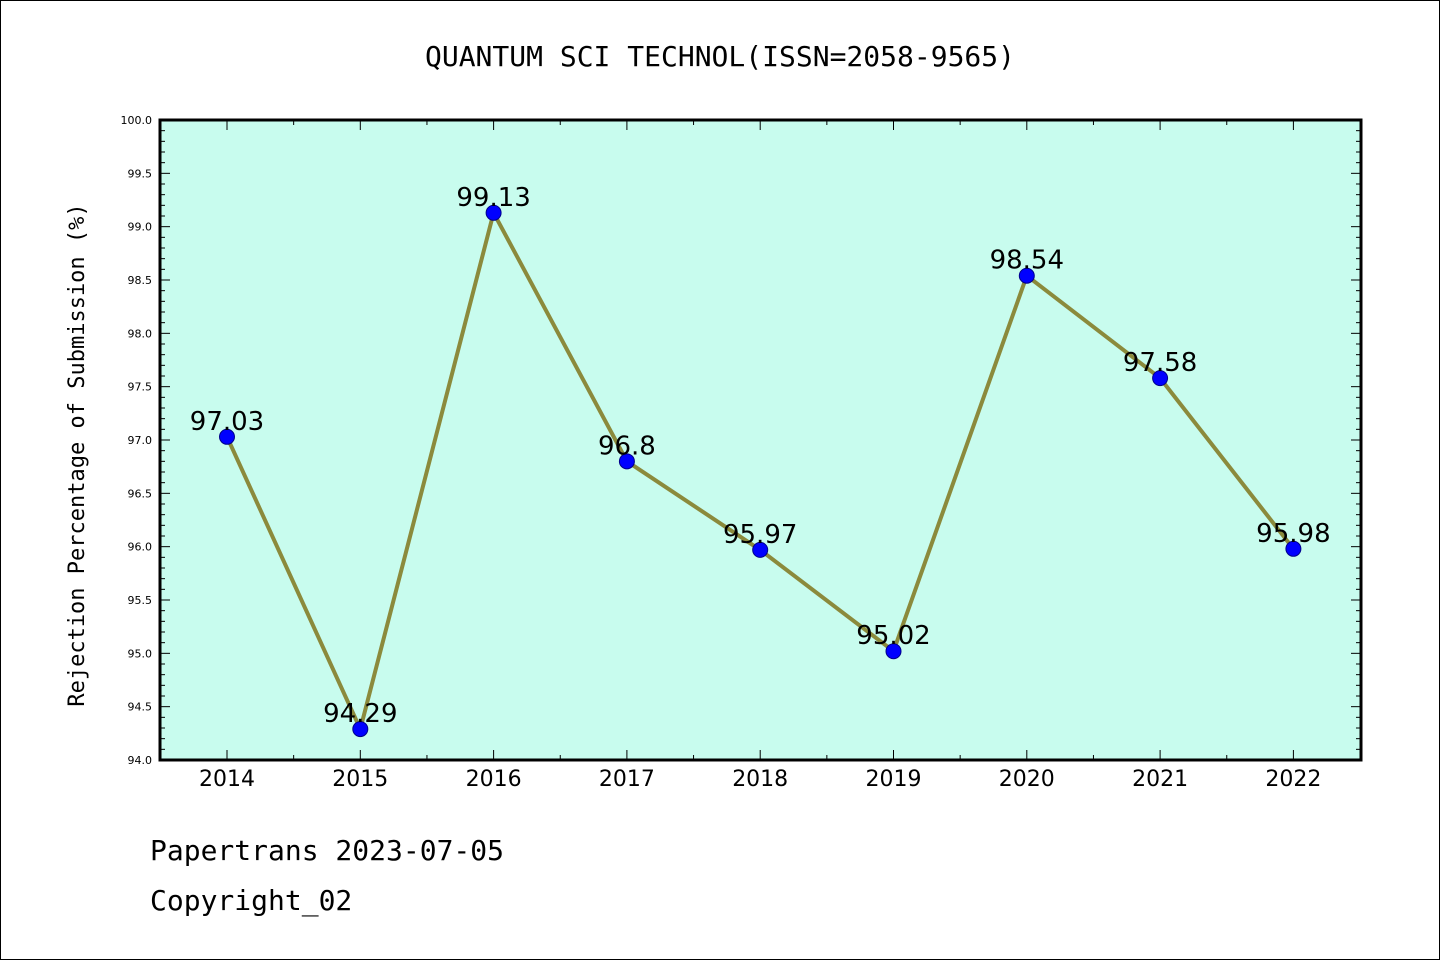  I want to click on x-tick-label: 2014, so click(227, 779).